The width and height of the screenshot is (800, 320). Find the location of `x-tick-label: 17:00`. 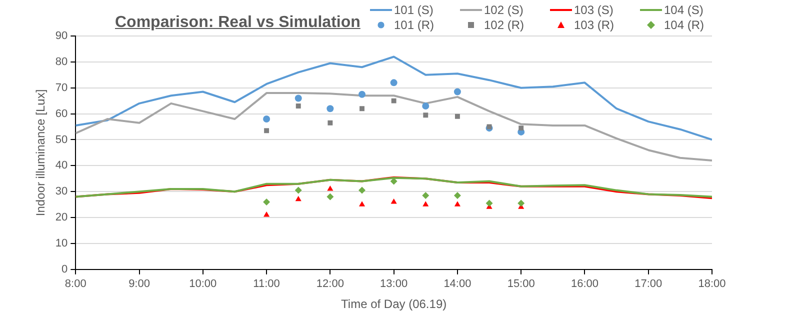

x-tick-label: 17:00 is located at coordinates (648, 284).